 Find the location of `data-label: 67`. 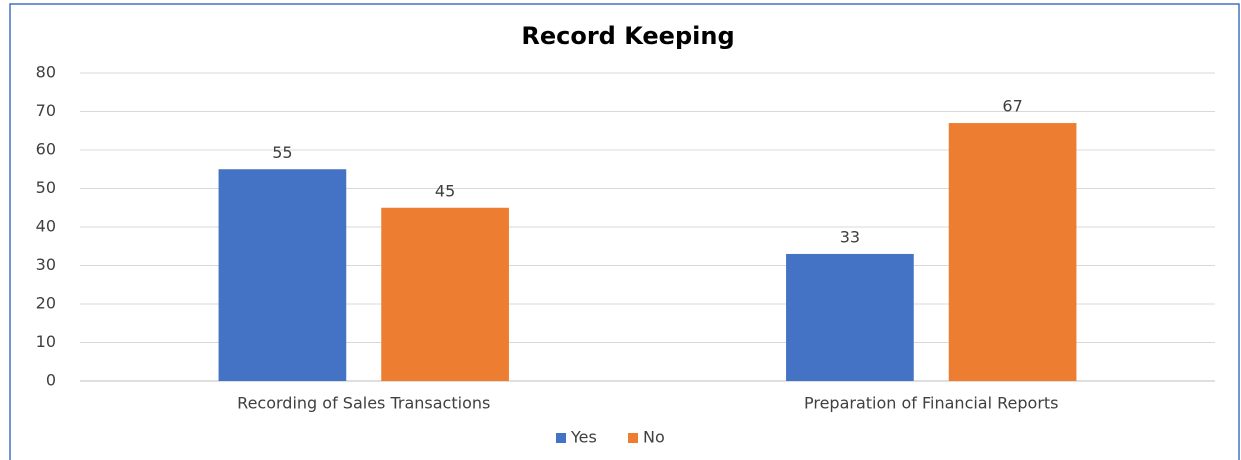

data-label: 67 is located at coordinates (1012, 106).